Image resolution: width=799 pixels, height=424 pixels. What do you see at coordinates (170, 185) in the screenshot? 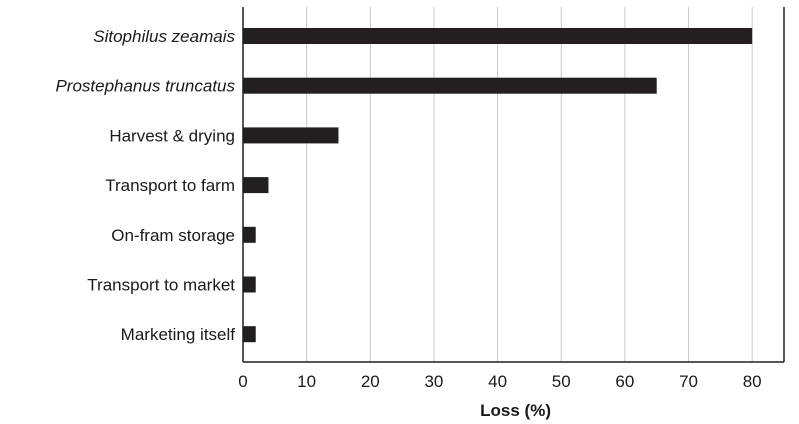
I see `category-label-3: Transport to farm` at bounding box center [170, 185].